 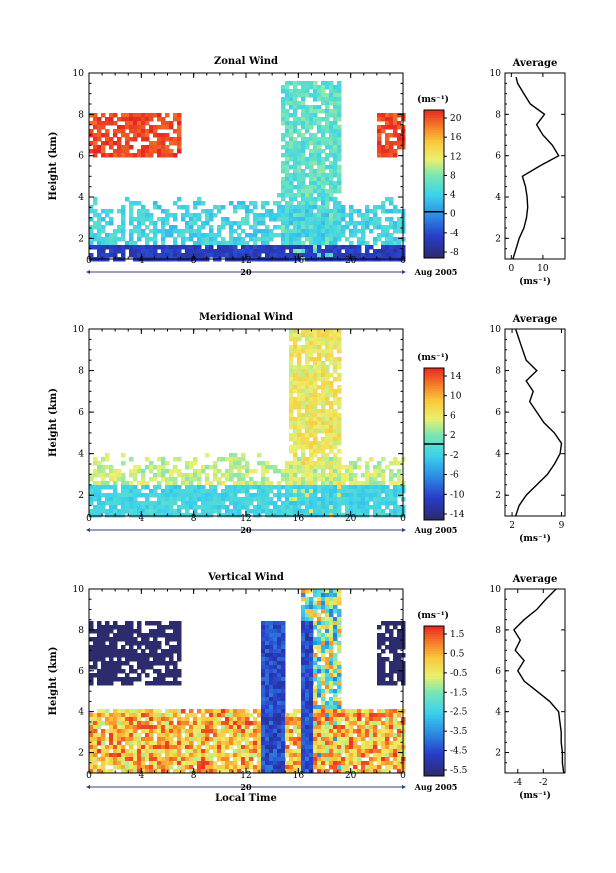 What do you see at coordinates (245, 577) in the screenshot?
I see `chart-title: Vertical Wind` at bounding box center [245, 577].